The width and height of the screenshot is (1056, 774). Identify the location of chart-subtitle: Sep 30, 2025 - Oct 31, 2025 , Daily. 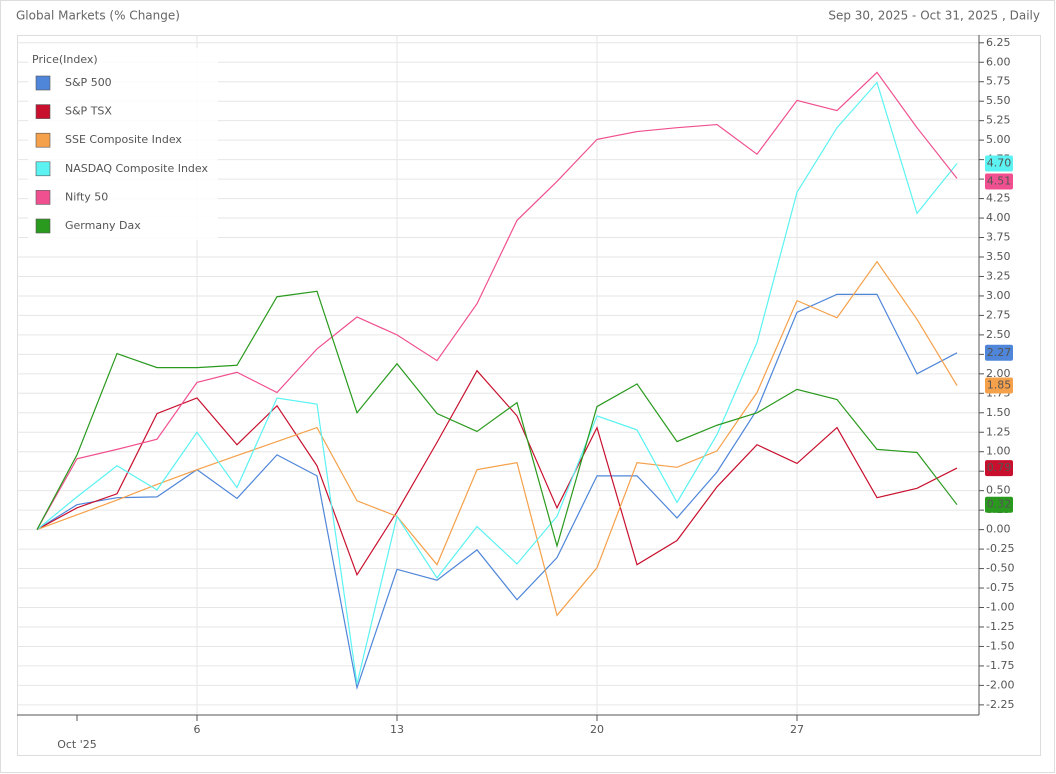
(934, 16).